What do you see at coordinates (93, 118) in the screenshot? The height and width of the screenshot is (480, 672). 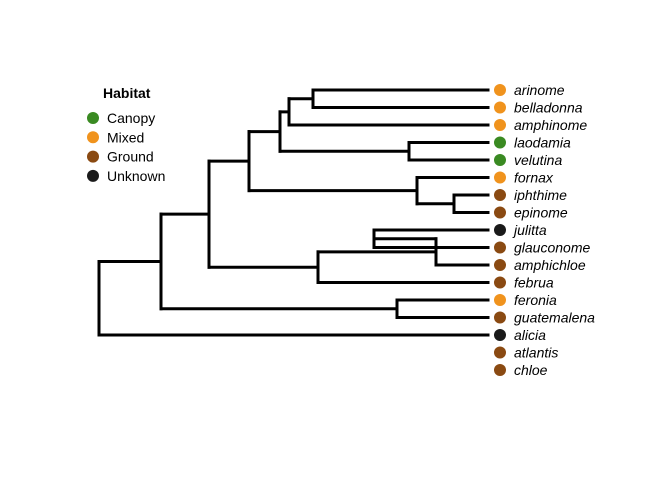 I see `legend-key-canopy` at bounding box center [93, 118].